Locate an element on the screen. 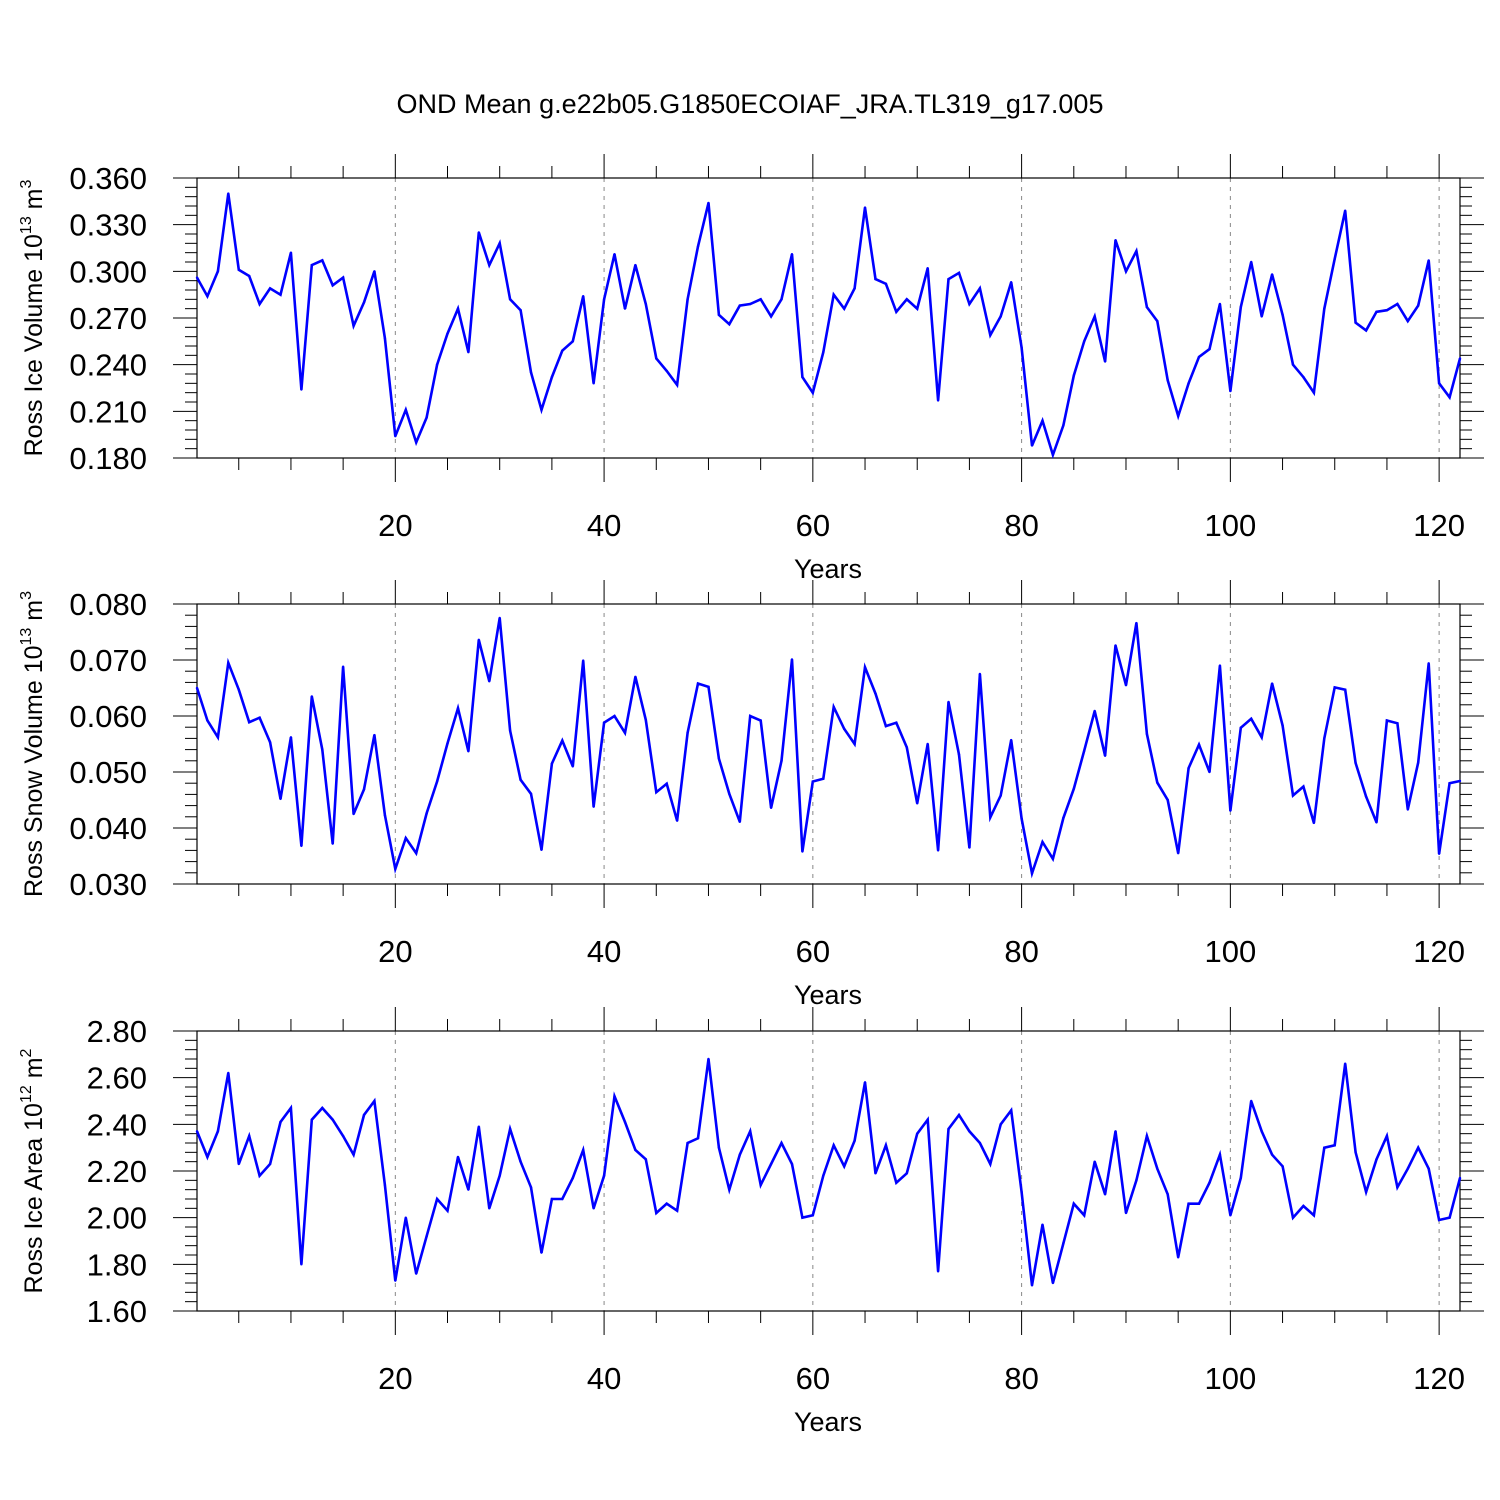  y-axis-label-exponent: 12 is located at coordinates (26, 1094).